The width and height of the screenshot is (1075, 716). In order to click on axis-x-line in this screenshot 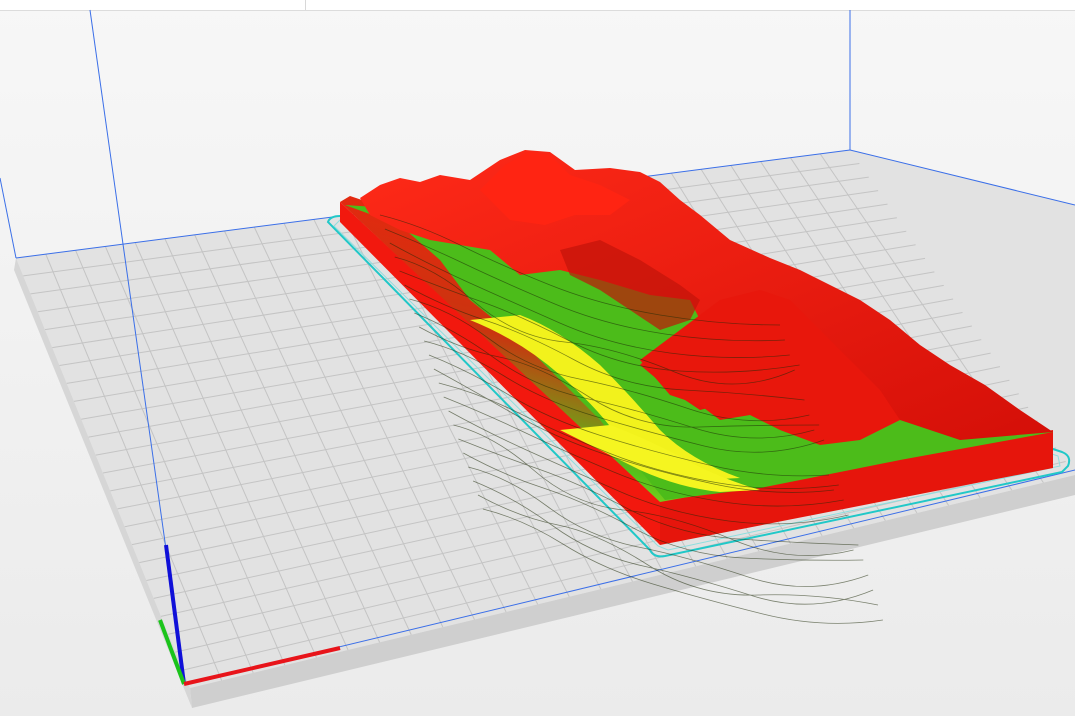, I will do `click(262, 666)`.